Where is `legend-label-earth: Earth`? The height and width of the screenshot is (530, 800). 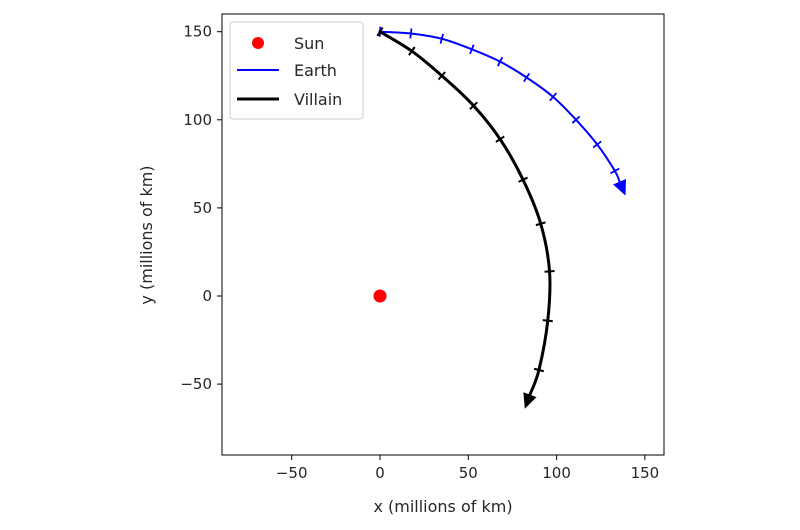 legend-label-earth: Earth is located at coordinates (315, 70).